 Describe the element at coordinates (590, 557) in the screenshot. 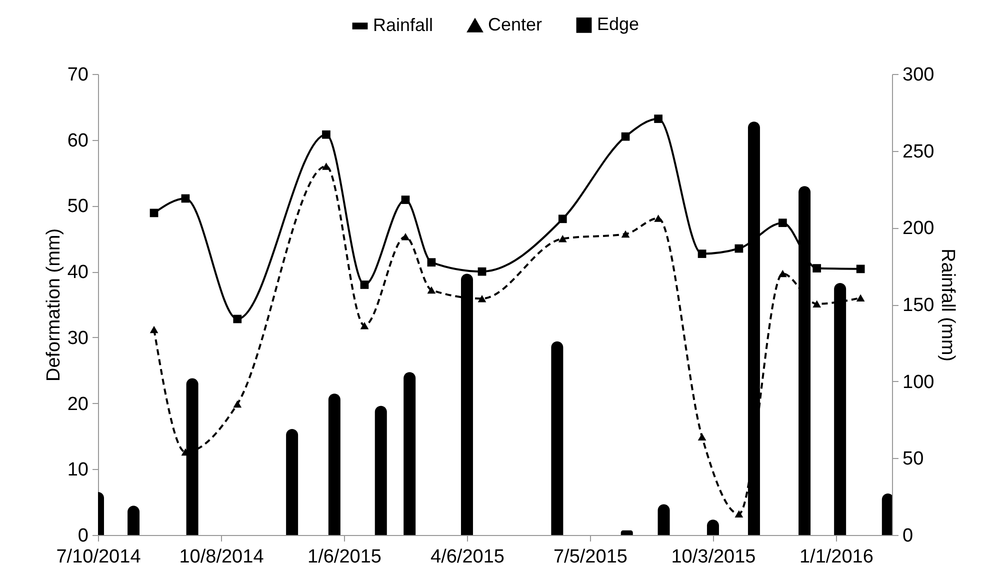

I see `x-tick-label: 7/5/2015` at that location.